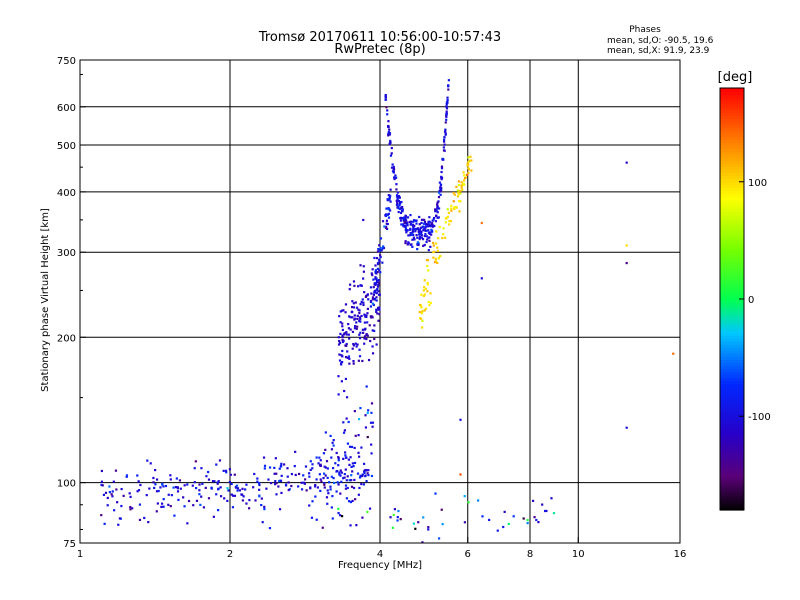 The width and height of the screenshot is (800, 600). Describe the element at coordinates (379, 49) in the screenshot. I see `chart-subtitle: RwPretec (8p)` at that location.